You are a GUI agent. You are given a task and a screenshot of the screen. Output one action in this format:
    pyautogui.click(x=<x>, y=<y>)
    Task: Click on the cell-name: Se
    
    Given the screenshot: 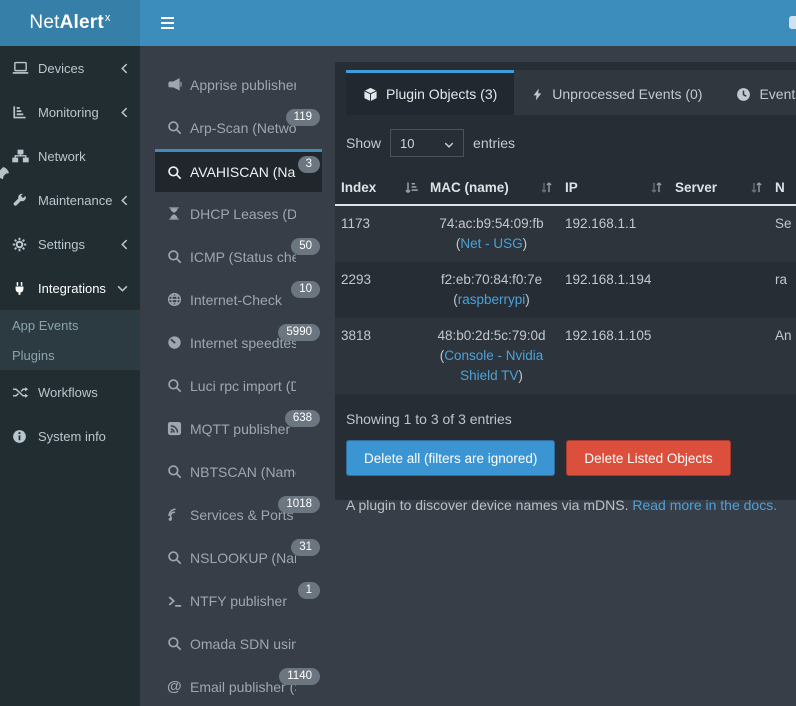 What is the action you would take?
    pyautogui.click(x=783, y=223)
    